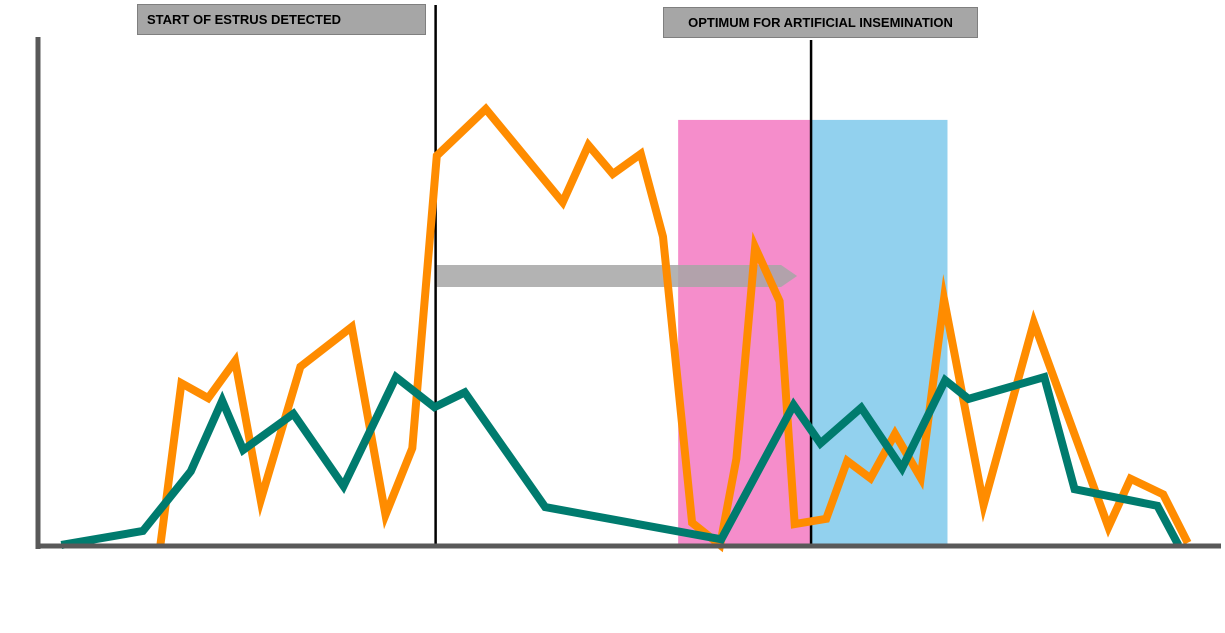  I want to click on estrus-start-label: START OF ESTRUS DETECTED, so click(281, 19).